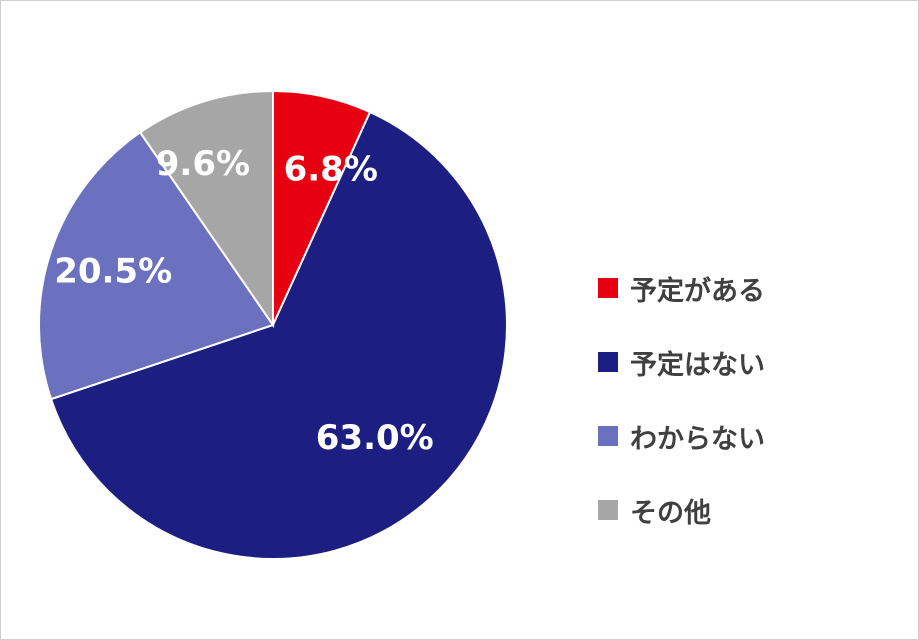 This screenshot has width=919, height=640. What do you see at coordinates (331, 170) in the screenshot?
I see `slice-label-yotei-aru: 6.8%` at bounding box center [331, 170].